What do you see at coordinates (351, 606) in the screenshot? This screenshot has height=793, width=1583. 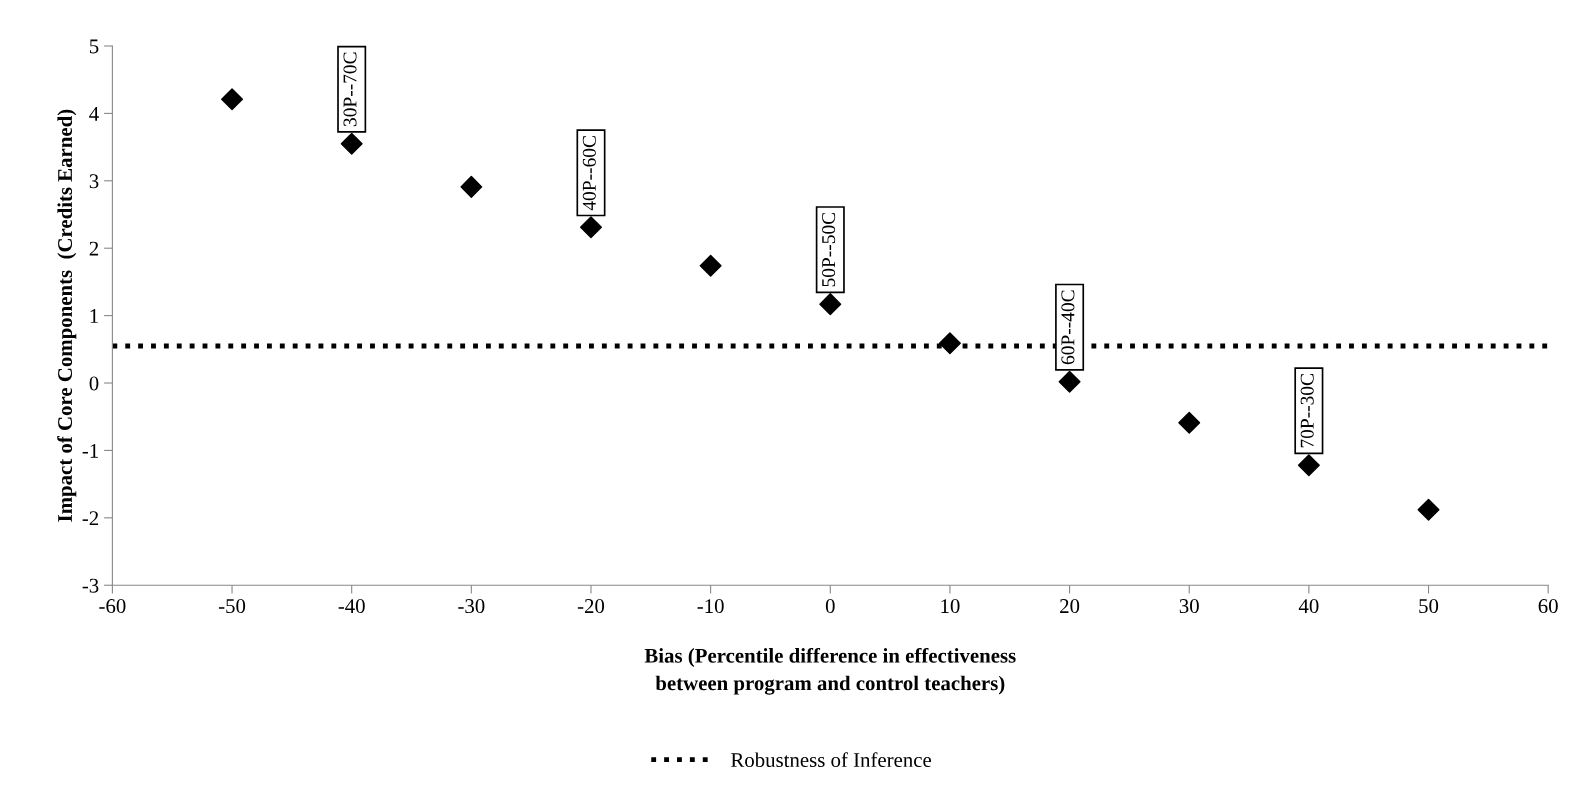 I see `x-tick-label: -40` at bounding box center [351, 606].